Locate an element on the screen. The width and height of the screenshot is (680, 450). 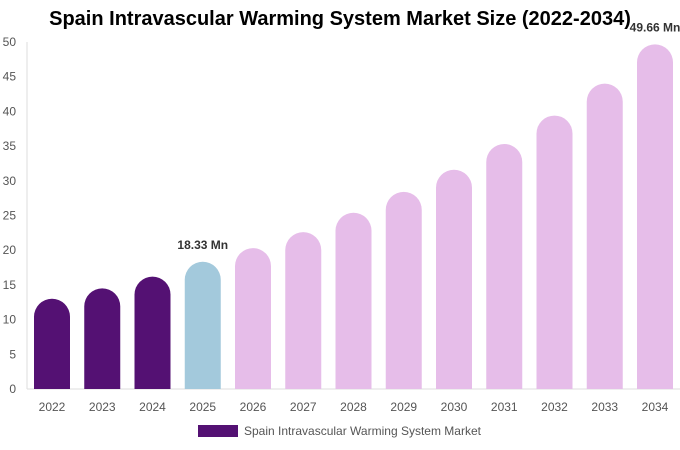
x-tick-label: 2026 is located at coordinates (253, 407).